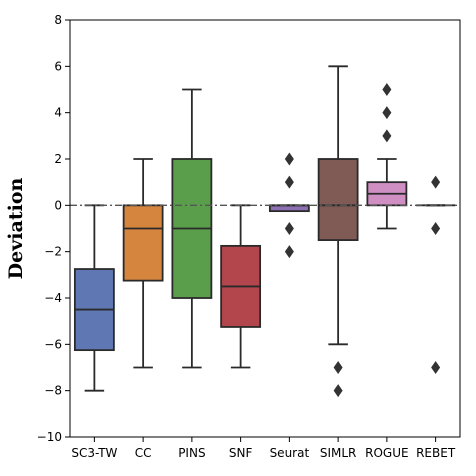 The image size is (476, 476). Describe the element at coordinates (58, 205) in the screenshot. I see `y-tick-label: 0` at that location.